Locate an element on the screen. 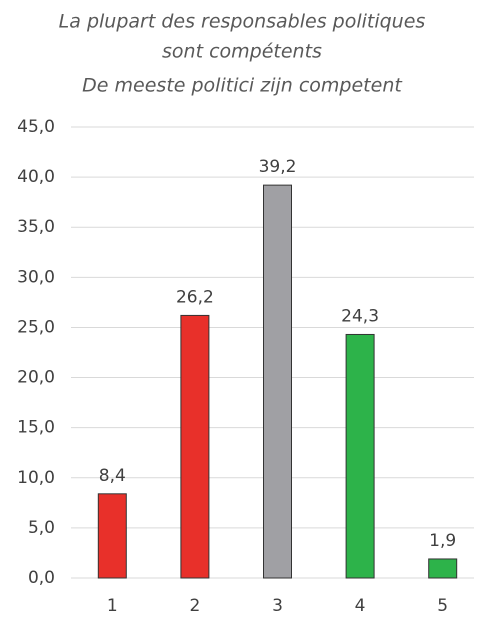 This screenshot has height=617, width=484. y-tick-label: 40,0 is located at coordinates (36, 177).